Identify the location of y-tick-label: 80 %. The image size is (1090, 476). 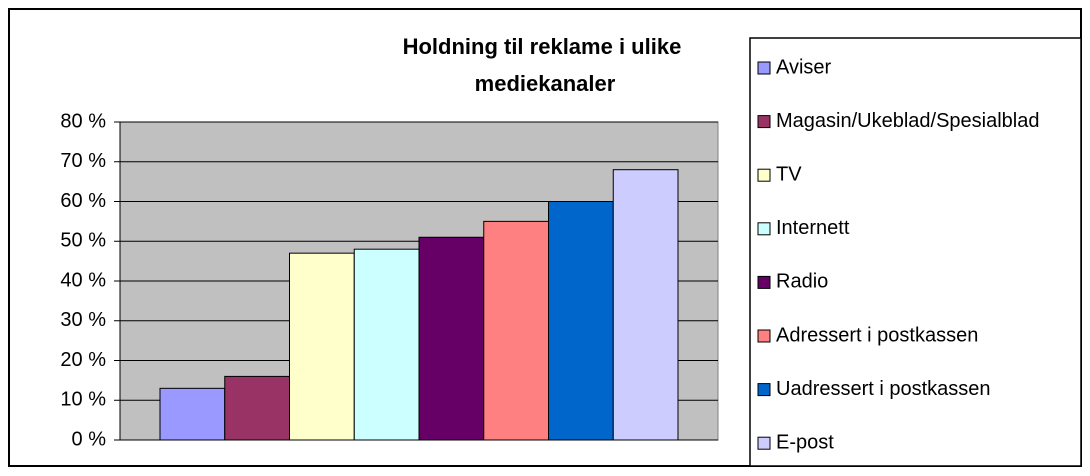
(83, 121).